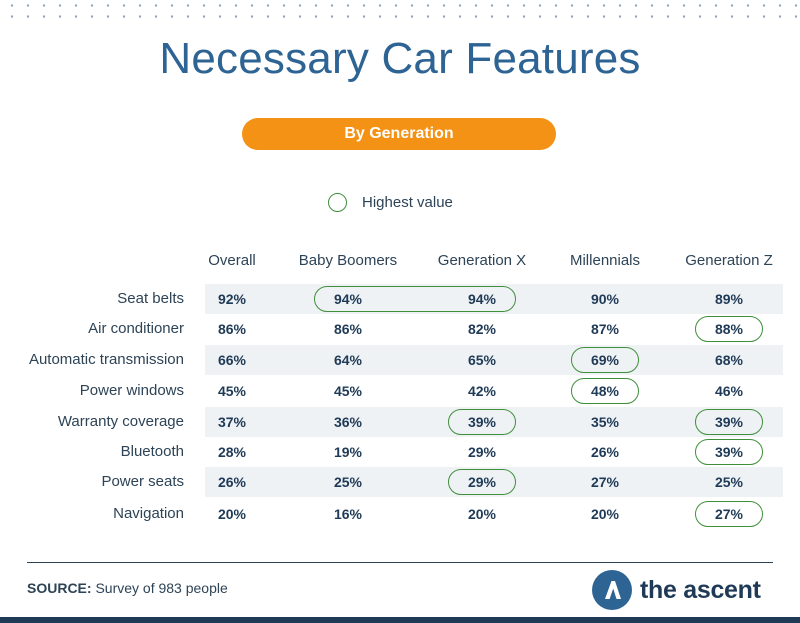 The width and height of the screenshot is (800, 623). What do you see at coordinates (482, 360) in the screenshot?
I see `table-cell: 65%` at bounding box center [482, 360].